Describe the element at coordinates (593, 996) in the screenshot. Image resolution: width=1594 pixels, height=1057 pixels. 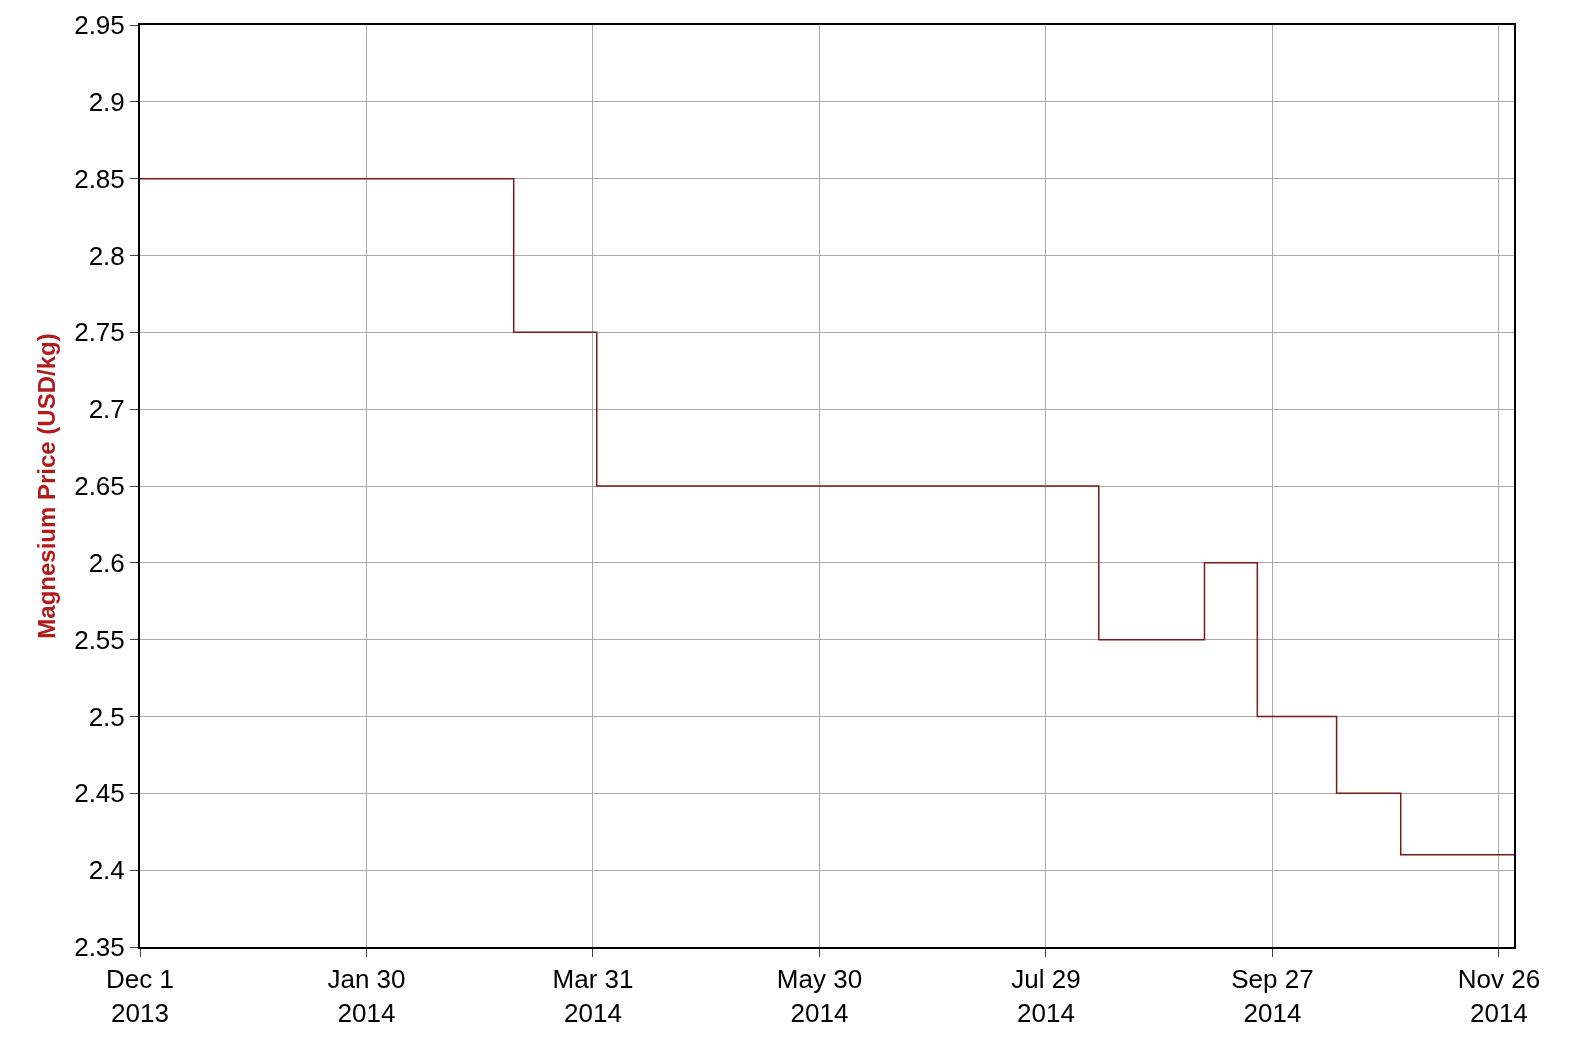
I see `x-tick-label: Mar 31 2014` at that location.